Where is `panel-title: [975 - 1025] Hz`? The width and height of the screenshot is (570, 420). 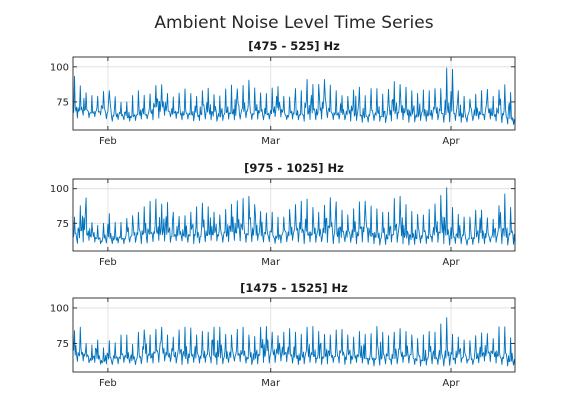 panel-title: [975 - 1025] Hz is located at coordinates (294, 168).